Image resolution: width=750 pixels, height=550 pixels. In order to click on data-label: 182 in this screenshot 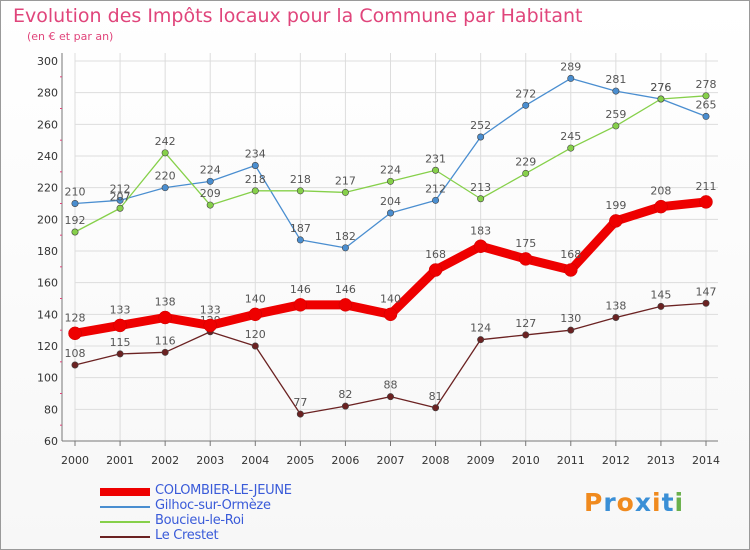, I will do `click(345, 236)`.